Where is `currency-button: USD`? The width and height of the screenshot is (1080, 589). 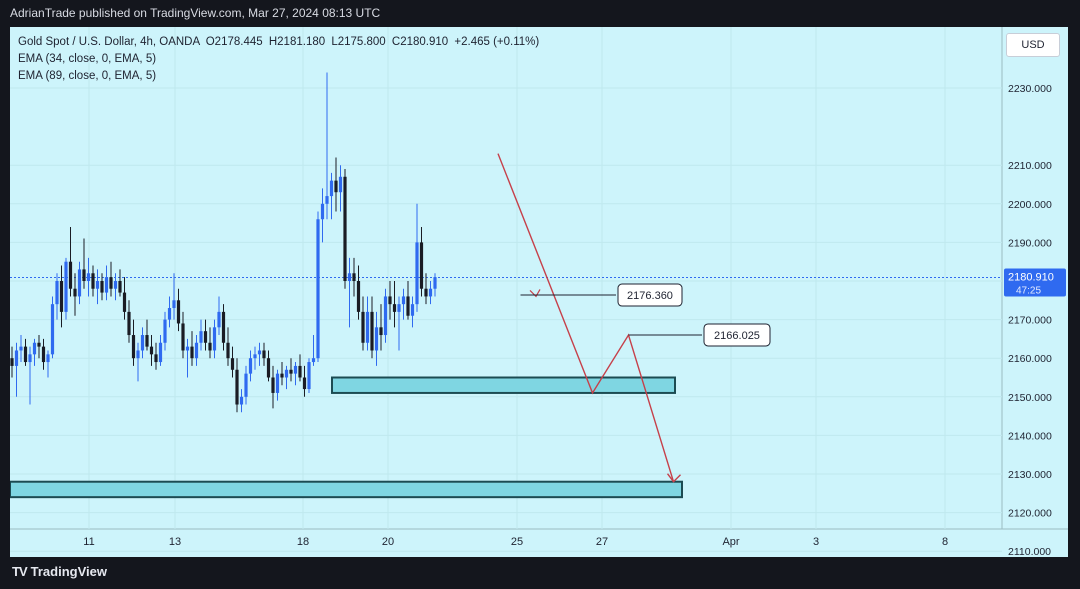 currency-button: USD is located at coordinates (1033, 45).